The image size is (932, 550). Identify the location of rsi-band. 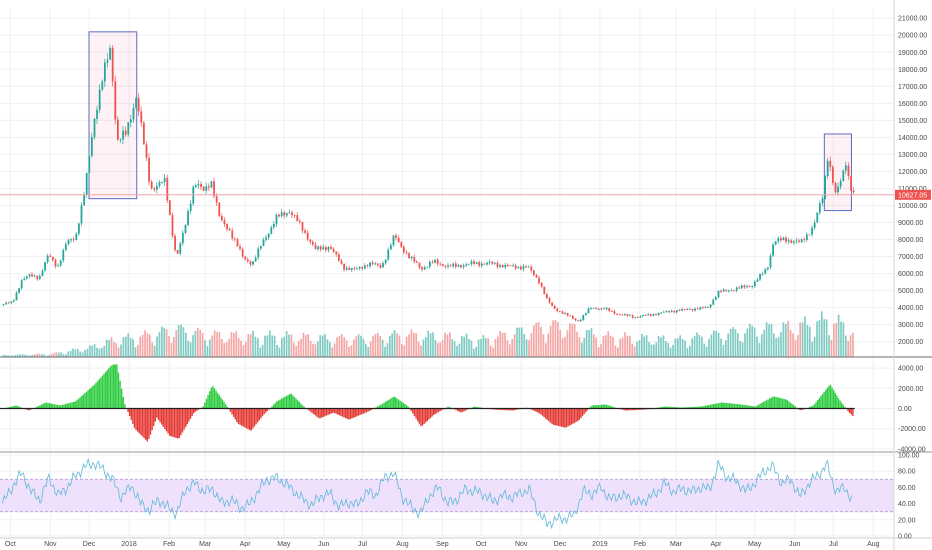
(447, 495).